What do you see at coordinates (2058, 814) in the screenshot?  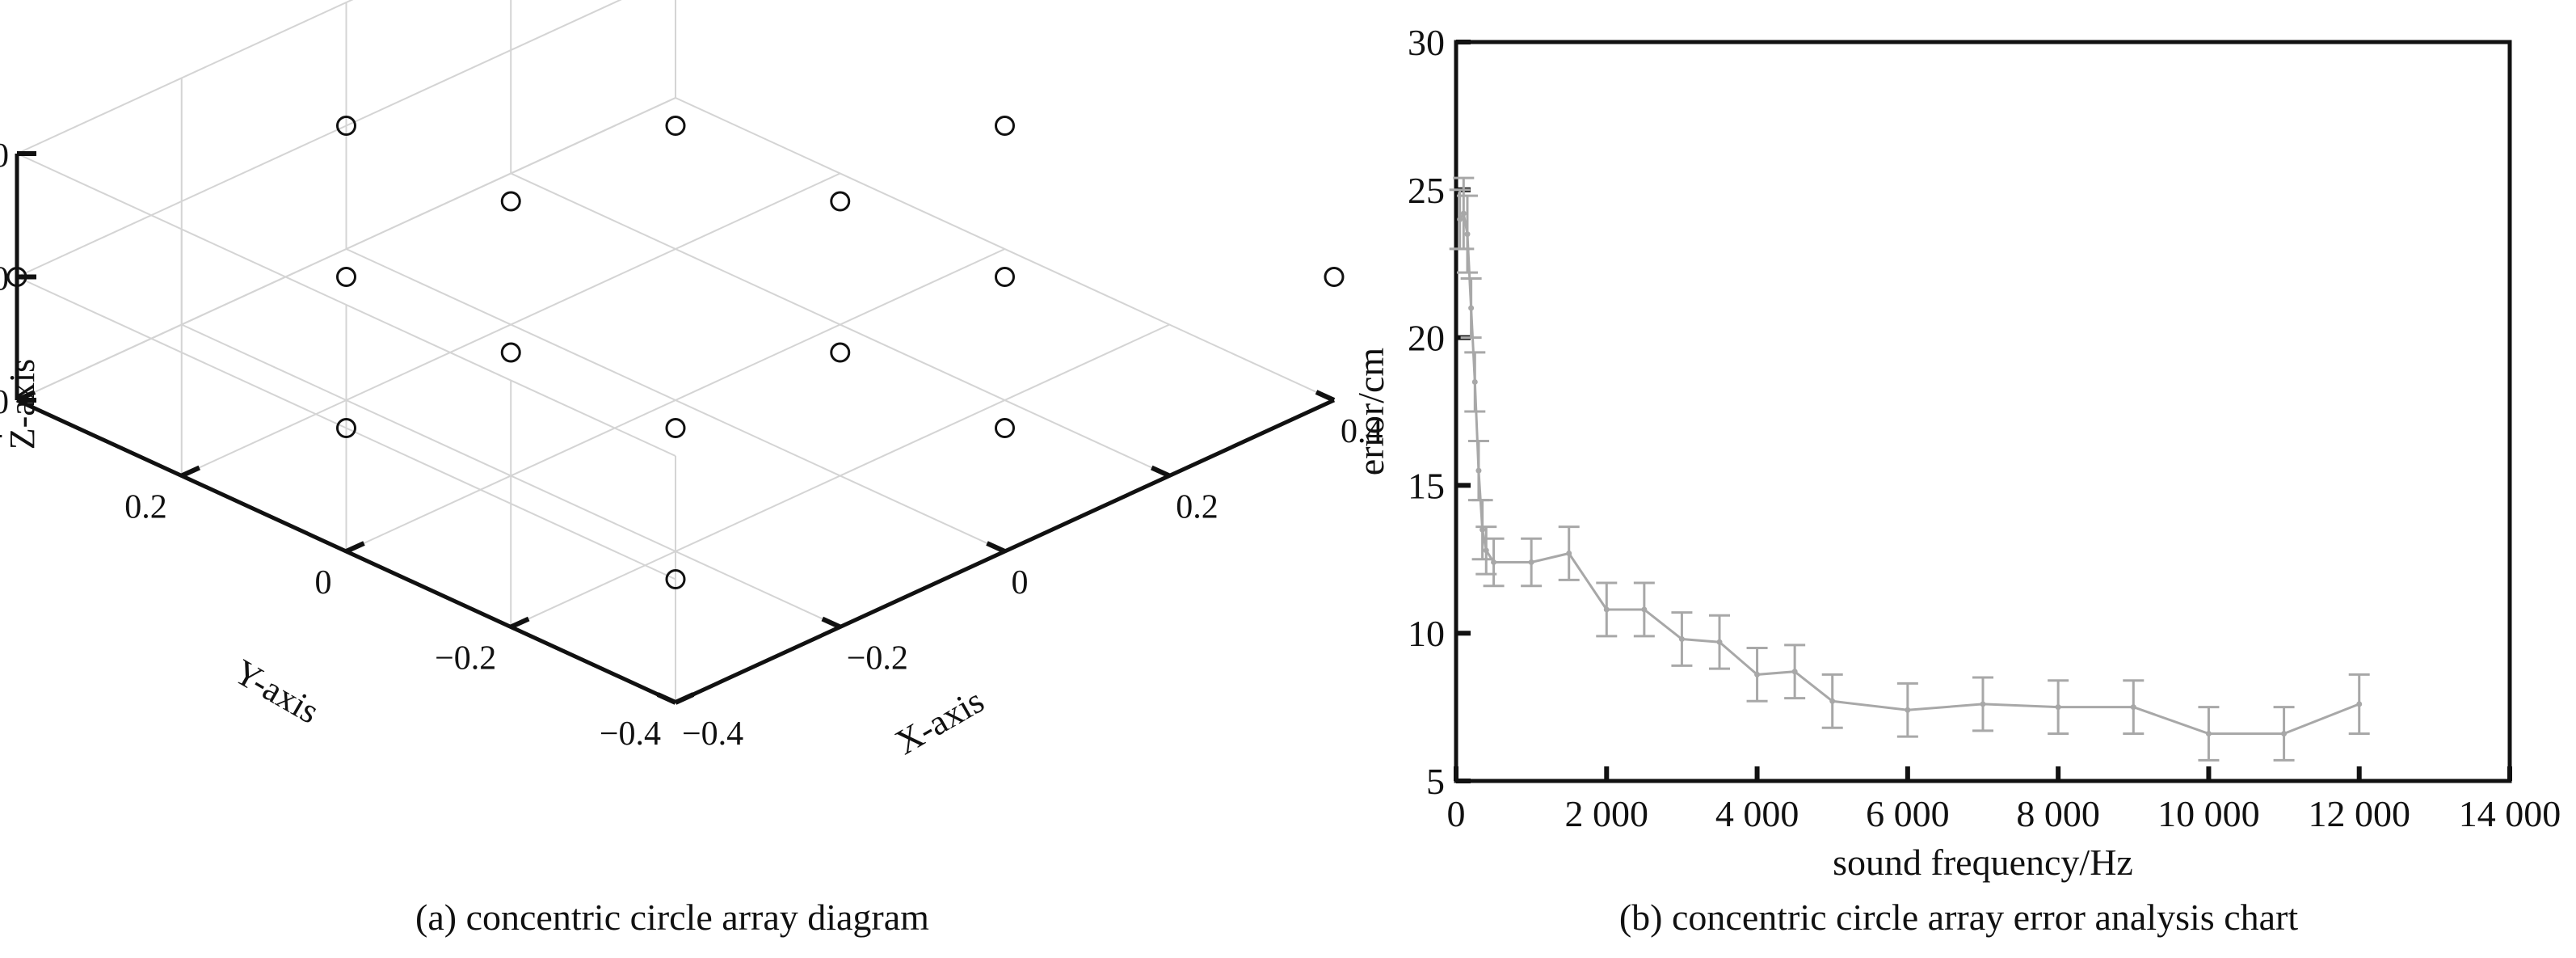 I see `x-tick-label: 8 000` at bounding box center [2058, 814].